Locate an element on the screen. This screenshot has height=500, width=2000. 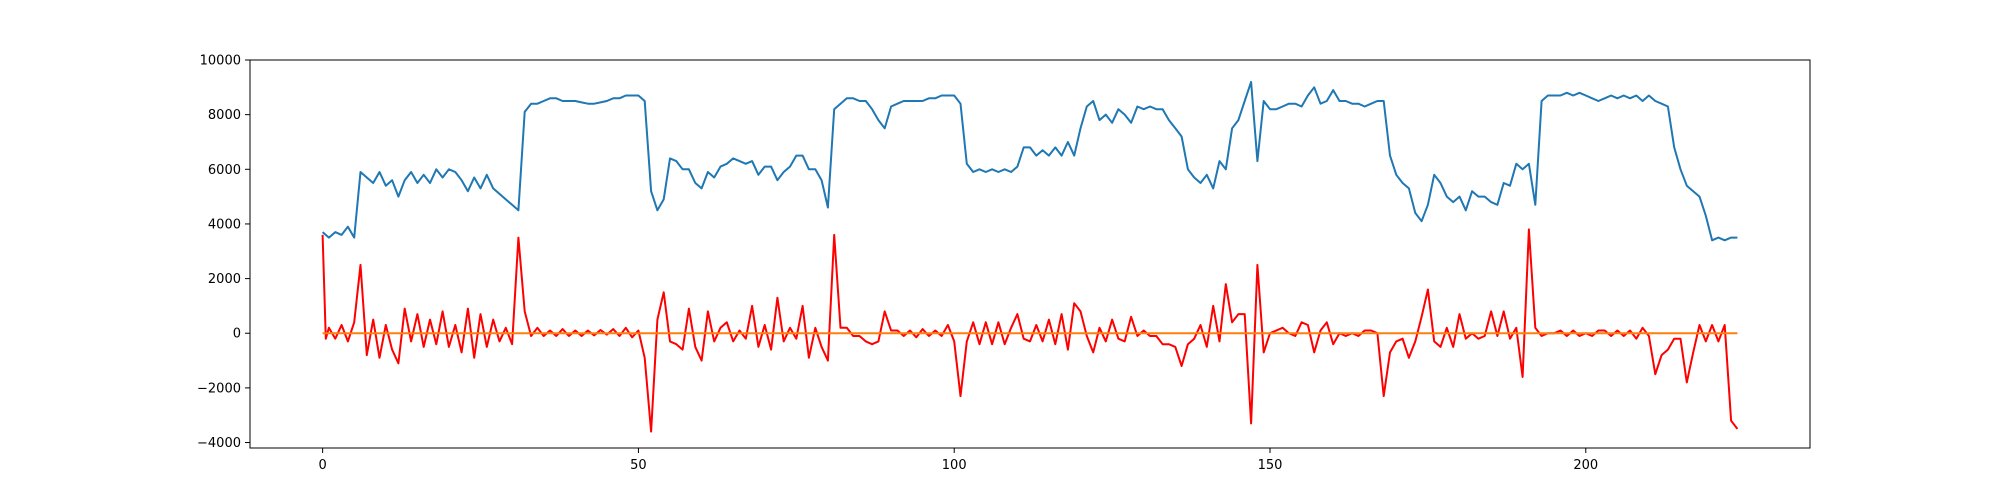
y-tick-label: −4000 is located at coordinates (219, 443).